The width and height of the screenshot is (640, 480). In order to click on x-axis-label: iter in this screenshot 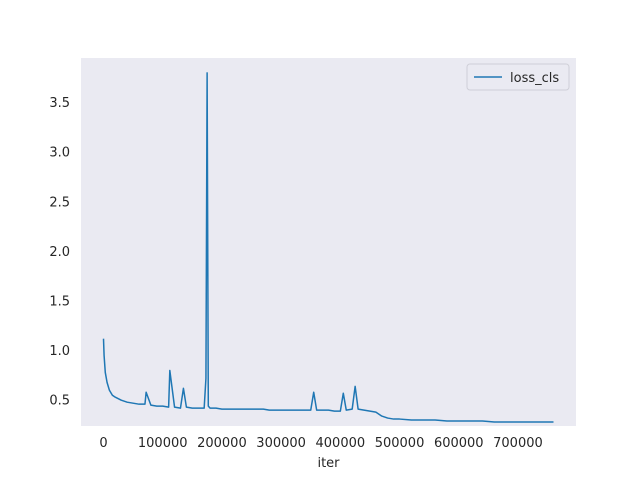, I will do `click(328, 463)`.